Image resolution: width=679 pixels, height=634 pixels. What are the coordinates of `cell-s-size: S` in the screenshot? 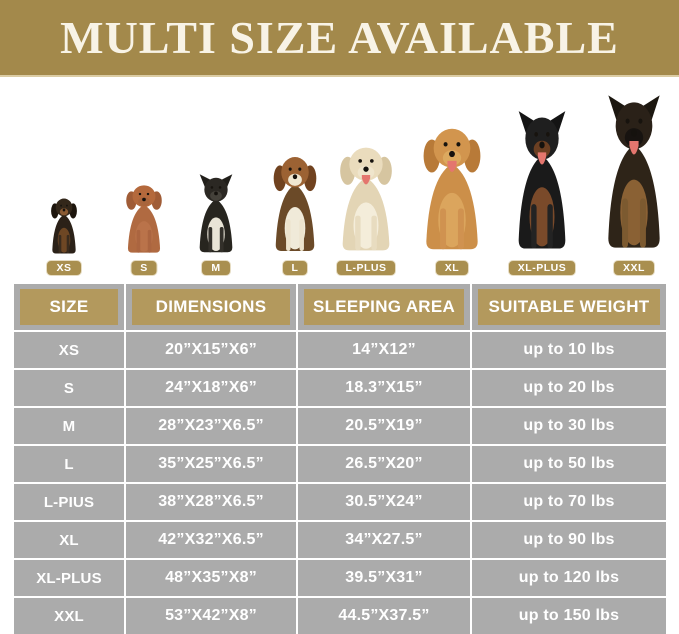 It's located at (69, 388).